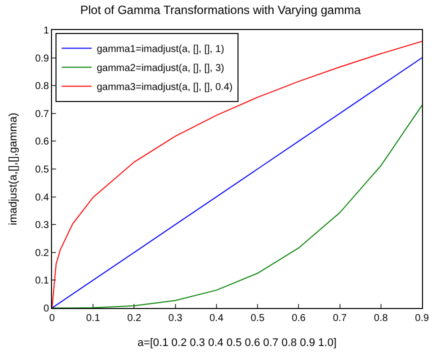 This screenshot has height=359, width=441. What do you see at coordinates (42, 170) in the screenshot?
I see `y-tick-label: 0.5` at bounding box center [42, 170].